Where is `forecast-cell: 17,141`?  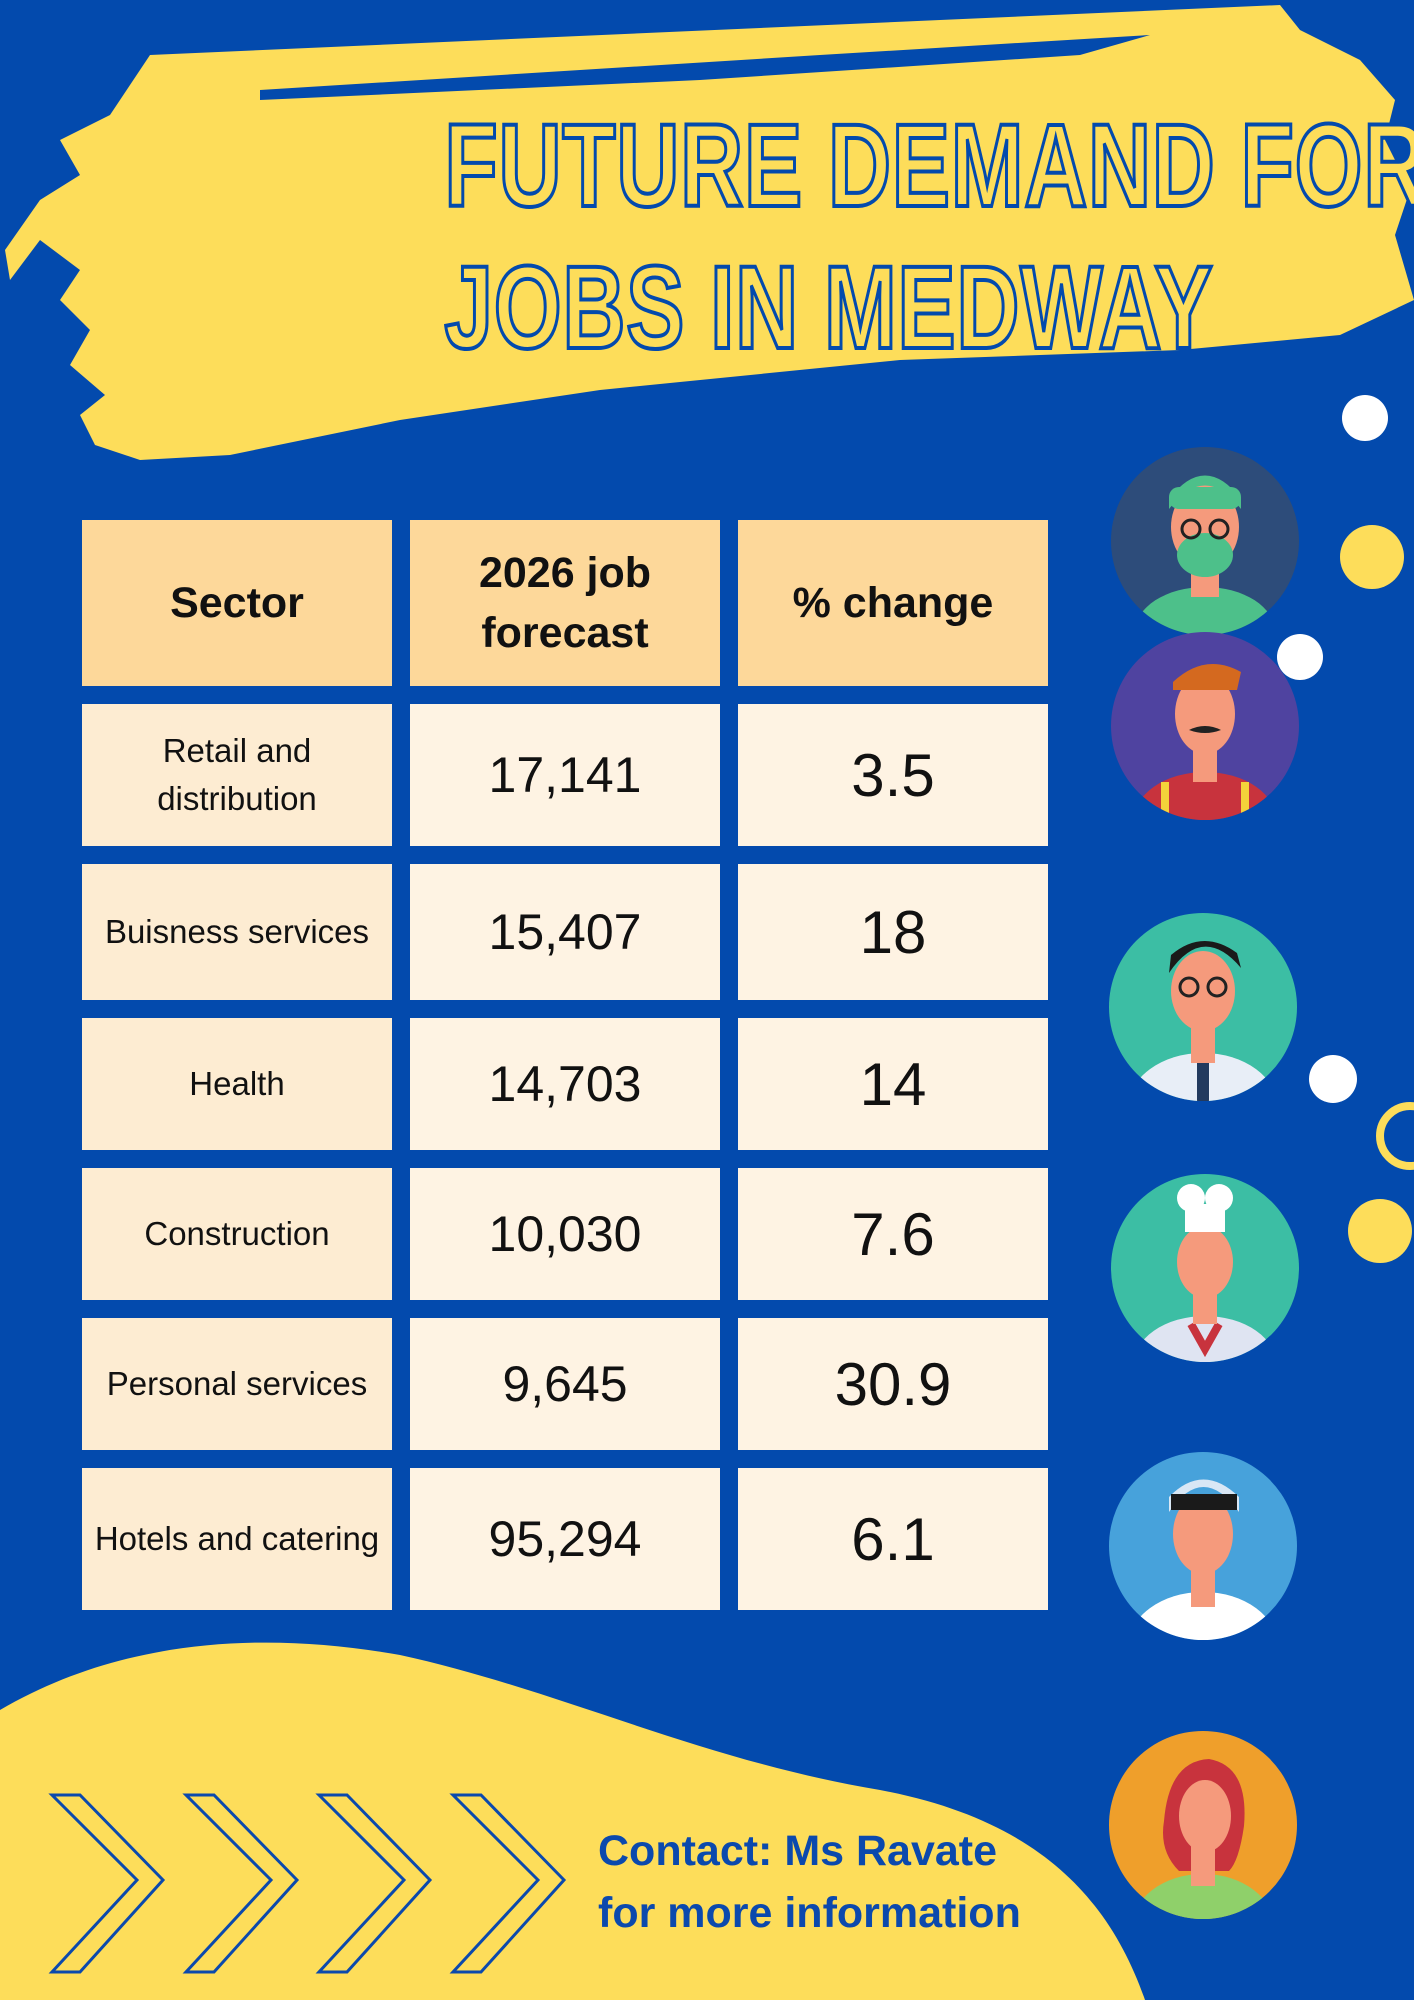 forecast-cell: 17,141 is located at coordinates (565, 775).